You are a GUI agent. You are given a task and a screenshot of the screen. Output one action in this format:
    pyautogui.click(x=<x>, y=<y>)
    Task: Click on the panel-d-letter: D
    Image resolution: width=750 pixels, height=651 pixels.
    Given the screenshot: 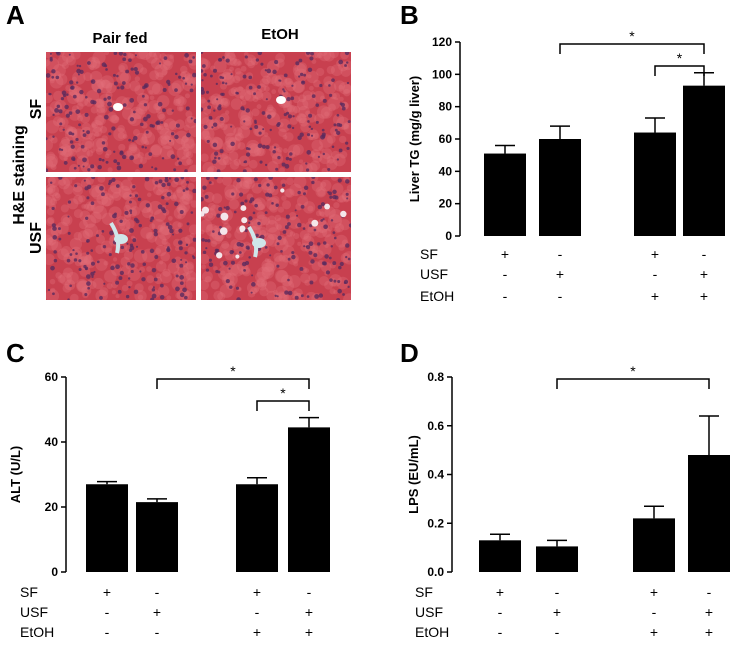 What is the action you would take?
    pyautogui.click(x=409, y=353)
    